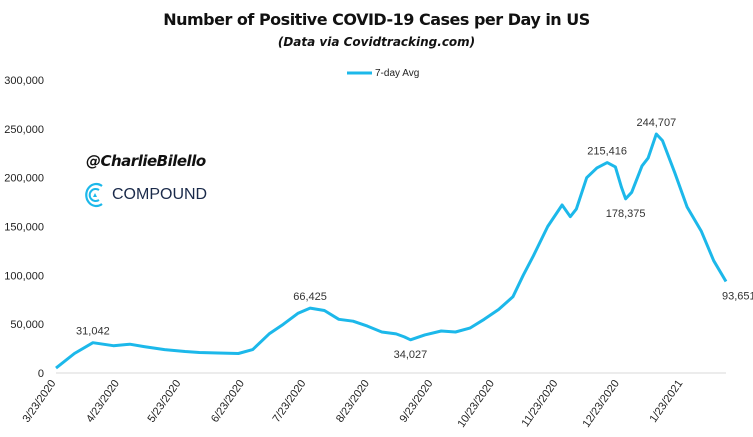 Image resolution: width=753 pixels, height=437 pixels. What do you see at coordinates (103, 401) in the screenshot?
I see `x-tick-label: 4/23/2020` at bounding box center [103, 401].